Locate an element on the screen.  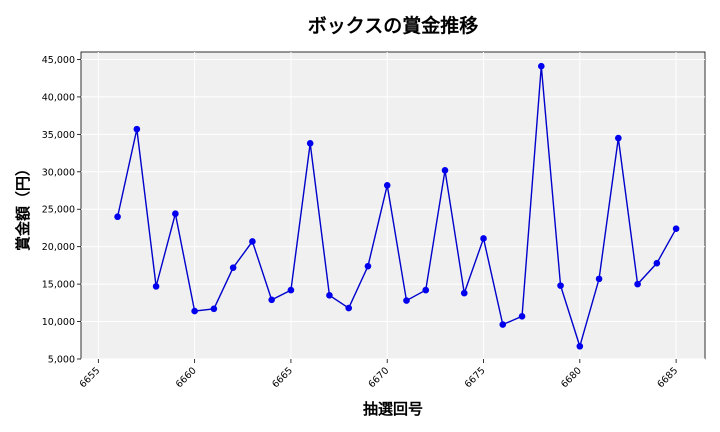
y-tick-label: 20,000 is located at coordinates (58, 247).